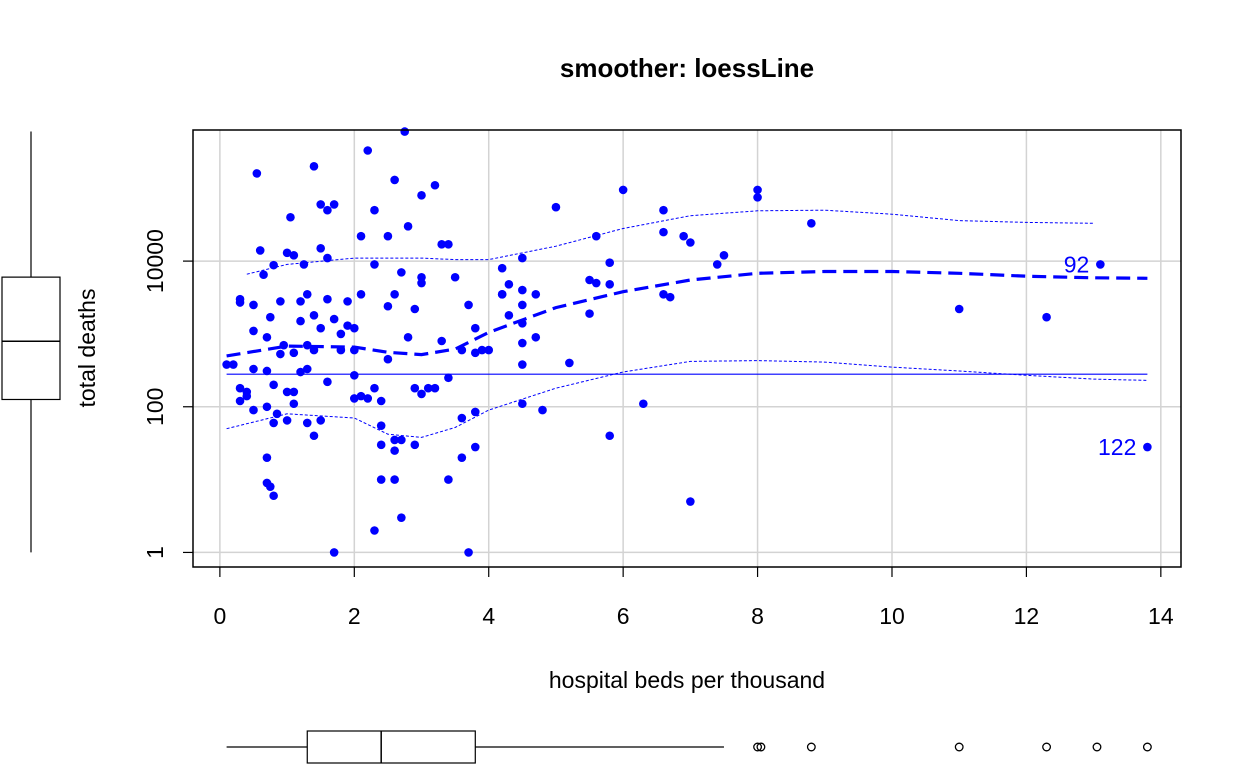 Image resolution: width=1248 pixels, height=768 pixels. Describe the element at coordinates (689, 747) in the screenshot. I see `x-boxplot` at that location.